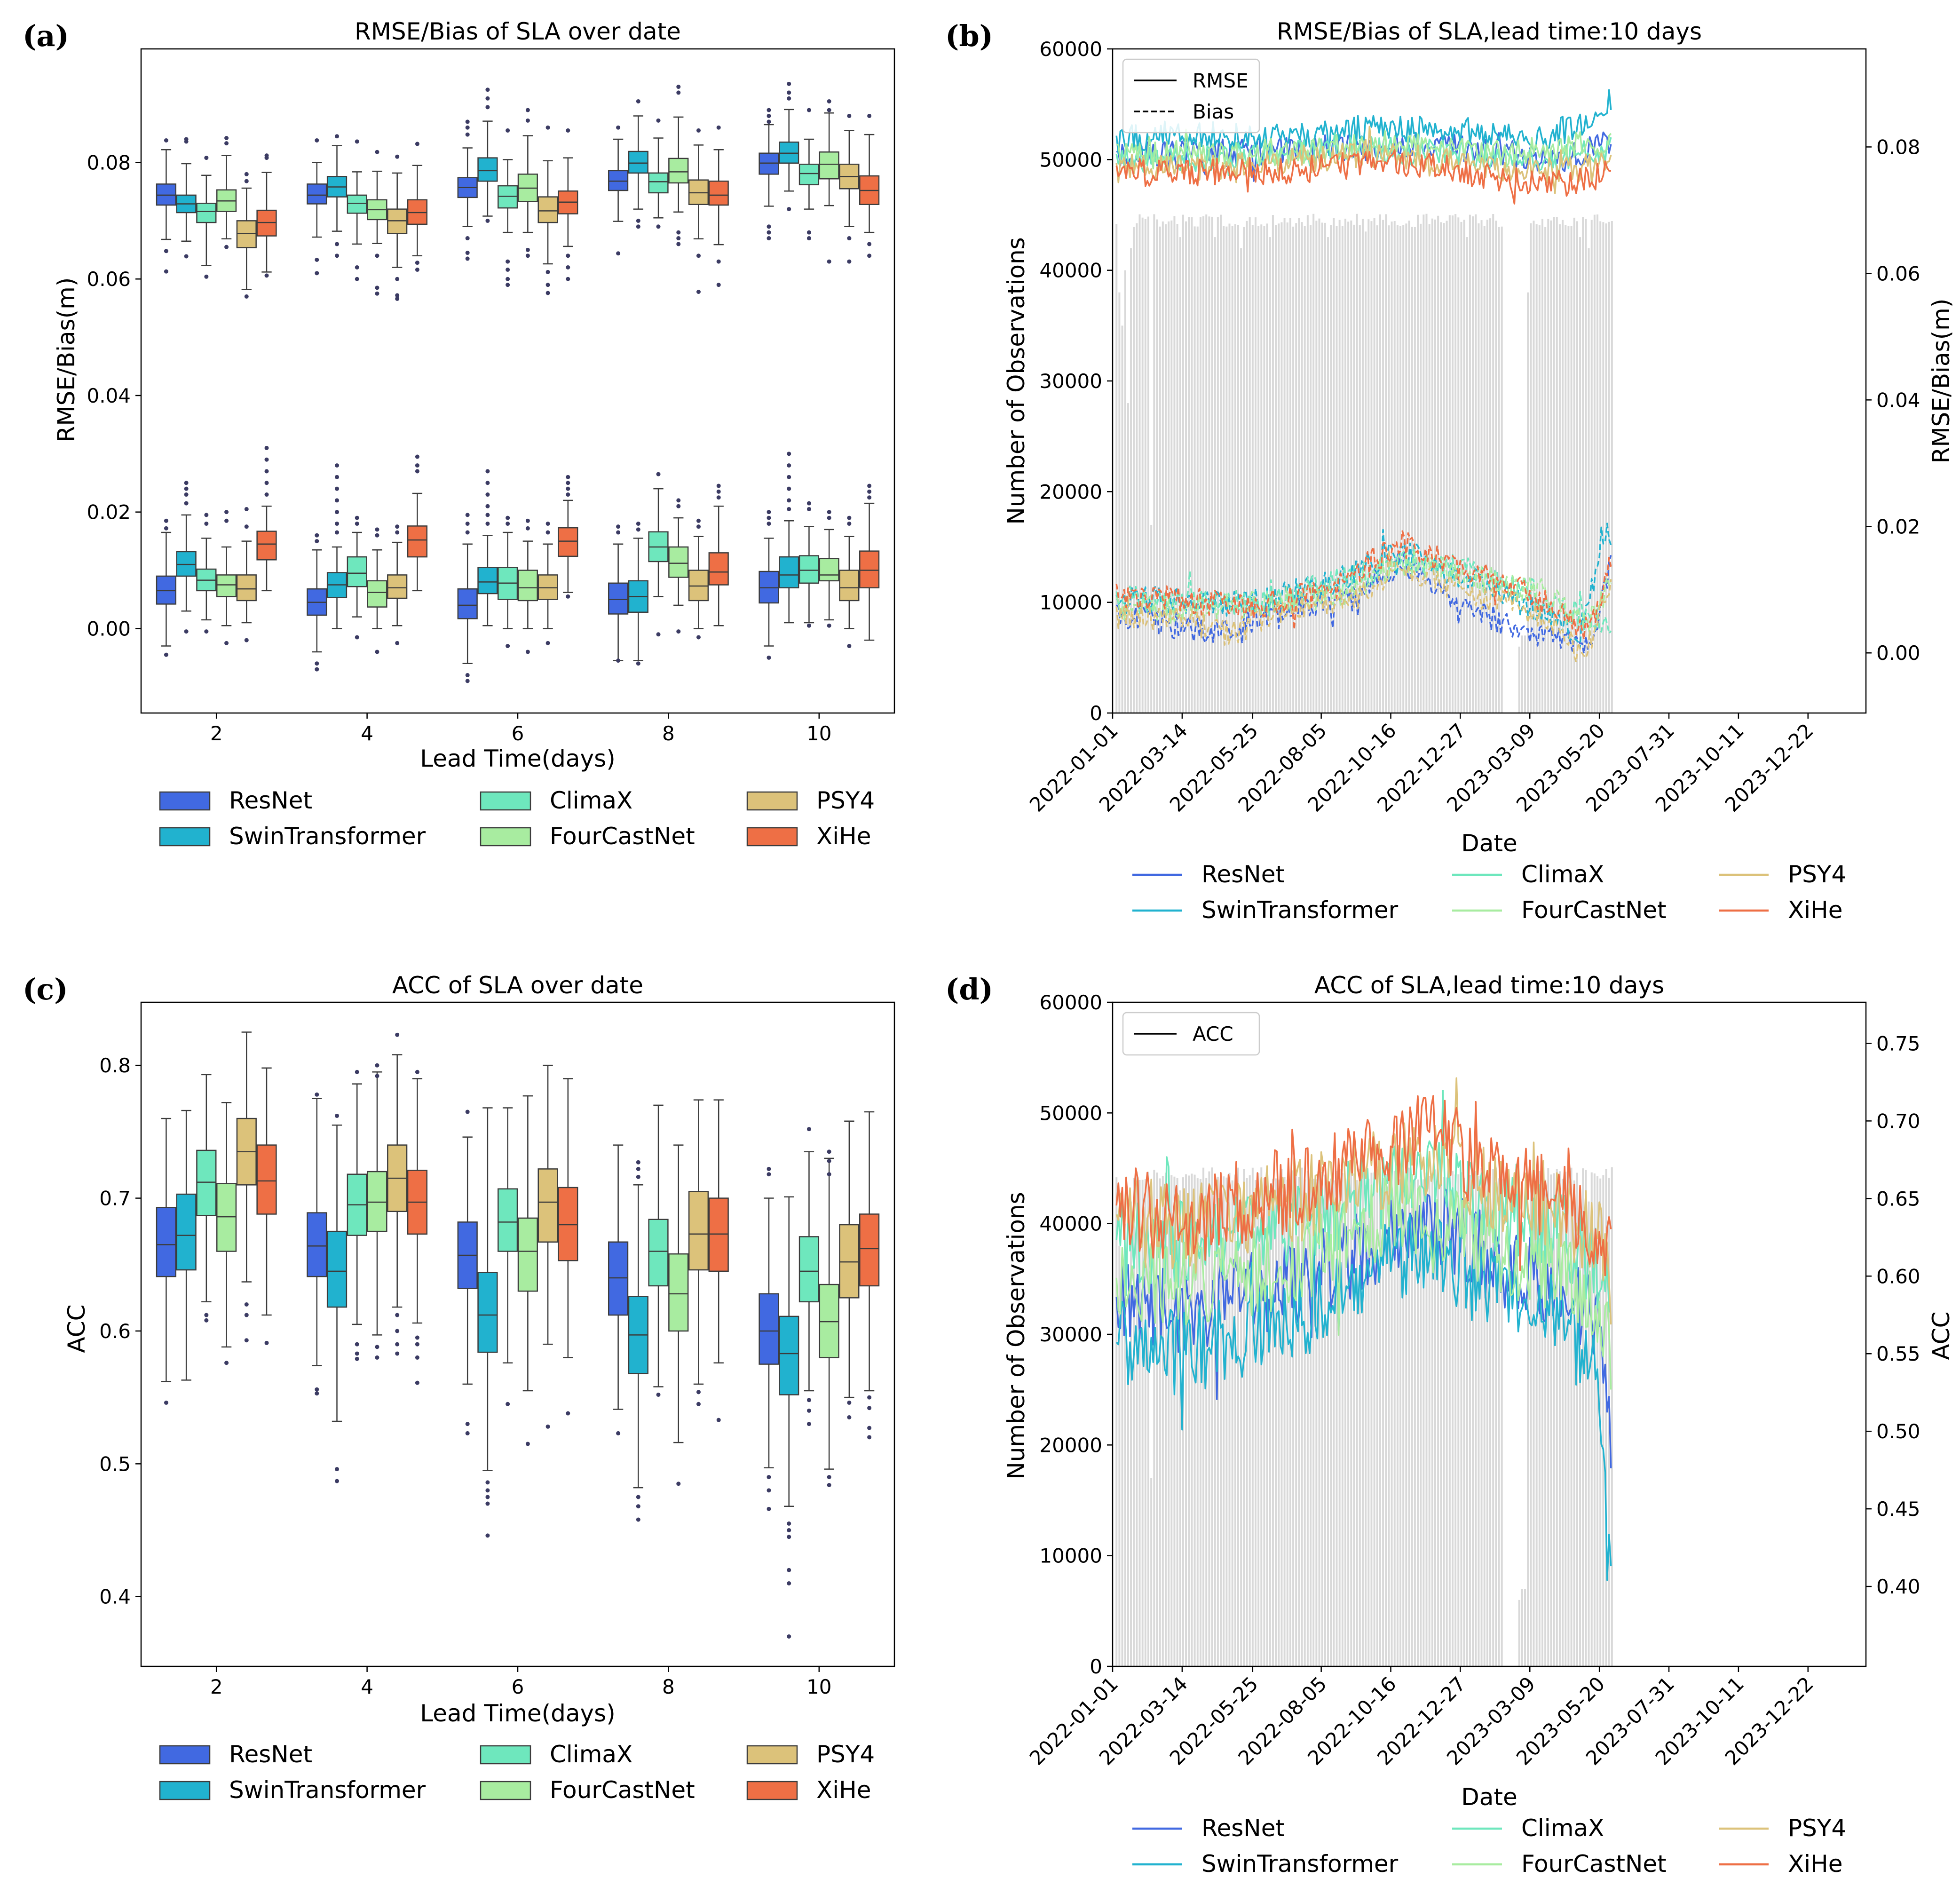 This screenshot has height=1878, width=1960. I want to click on panel-a-box-rmse-swintransformer-lead-2-outlier, so click(186, 256).